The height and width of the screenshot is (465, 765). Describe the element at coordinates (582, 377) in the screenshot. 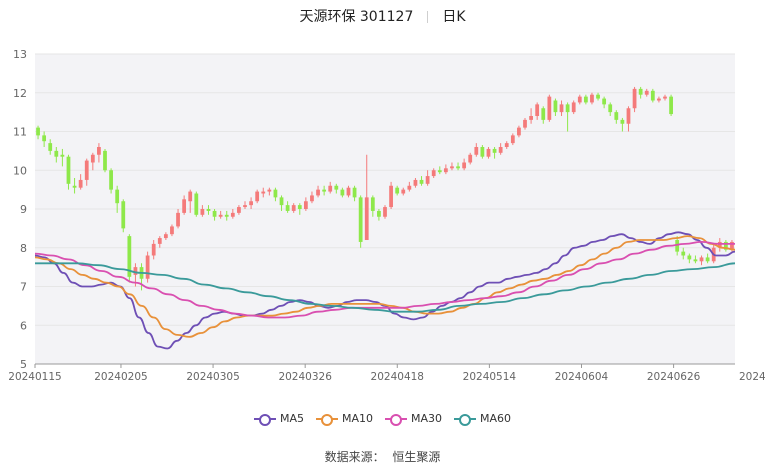

I see `x-tick-label: 20240604` at that location.